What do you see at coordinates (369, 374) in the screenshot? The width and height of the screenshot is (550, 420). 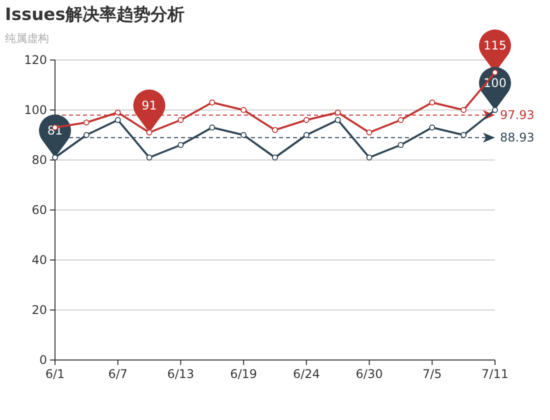 I see `x-tick-label: 6/30` at bounding box center [369, 374].